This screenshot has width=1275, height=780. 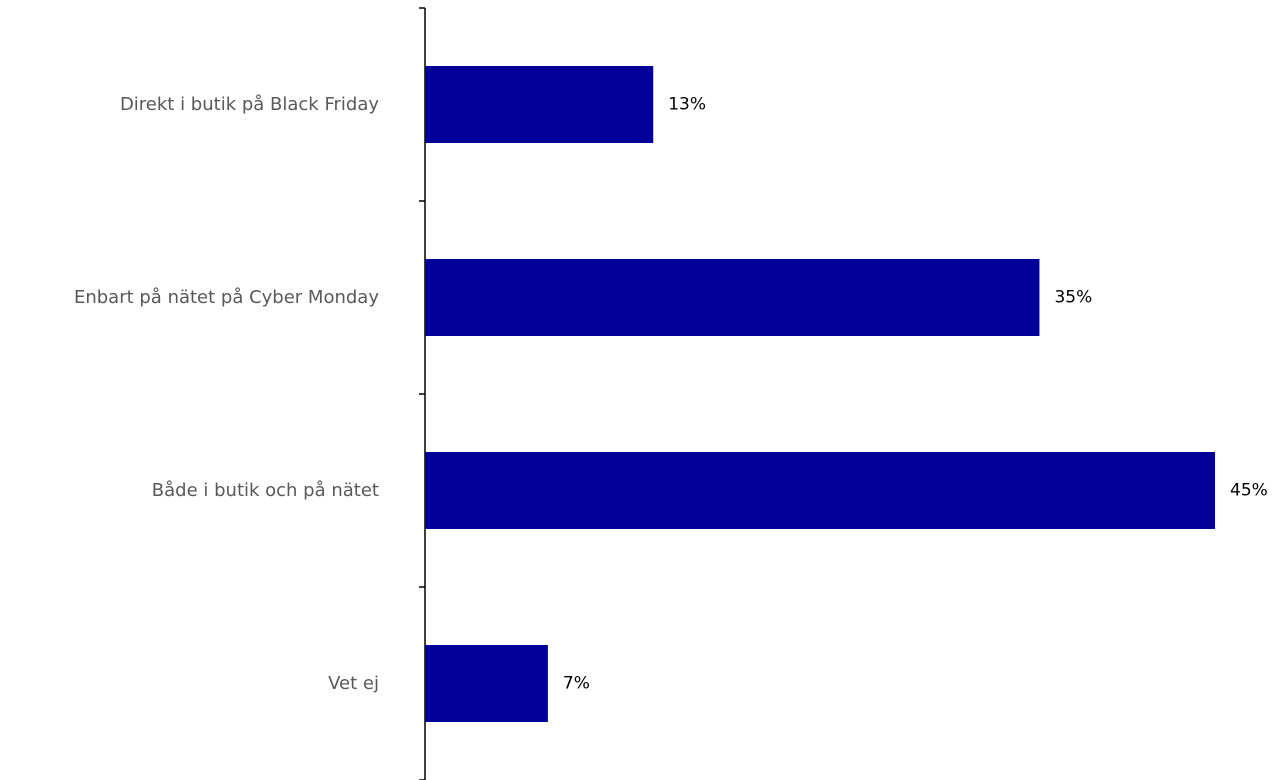 What do you see at coordinates (687, 105) in the screenshot?
I see `value-label: 13%` at bounding box center [687, 105].